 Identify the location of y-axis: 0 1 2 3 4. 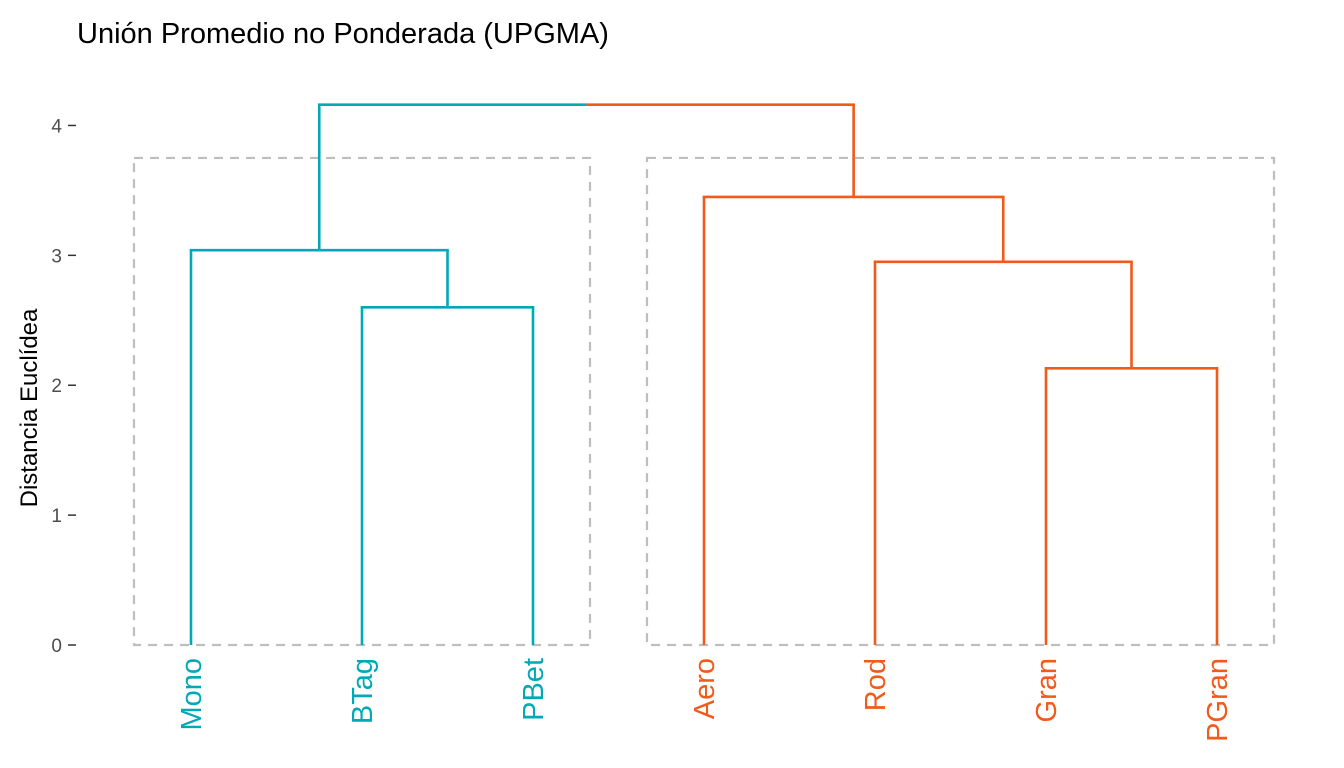
(63, 386).